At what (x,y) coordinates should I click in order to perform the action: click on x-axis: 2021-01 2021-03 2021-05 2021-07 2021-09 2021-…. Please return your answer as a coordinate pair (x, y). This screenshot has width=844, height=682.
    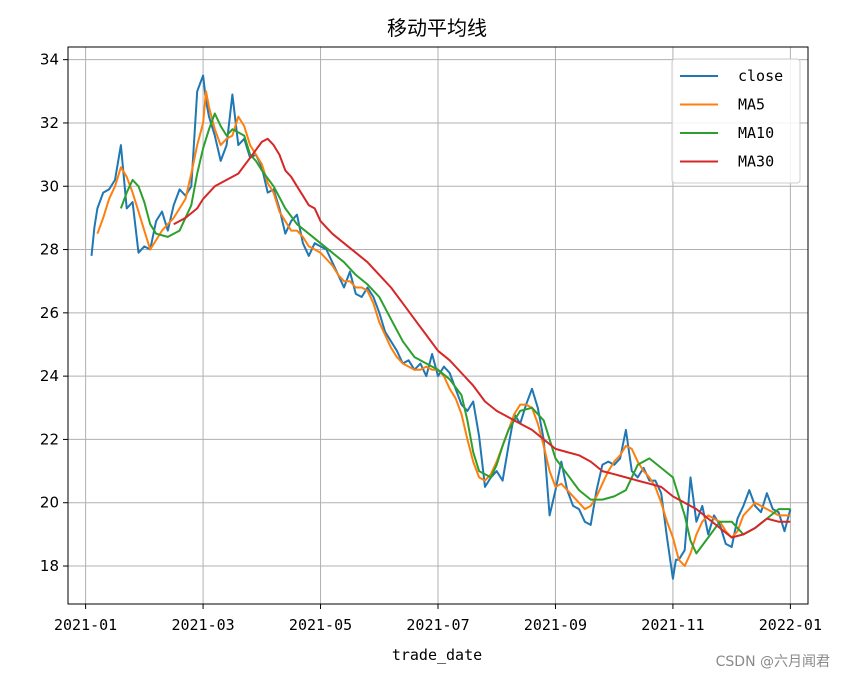
    Looking at the image, I should click on (438, 619).